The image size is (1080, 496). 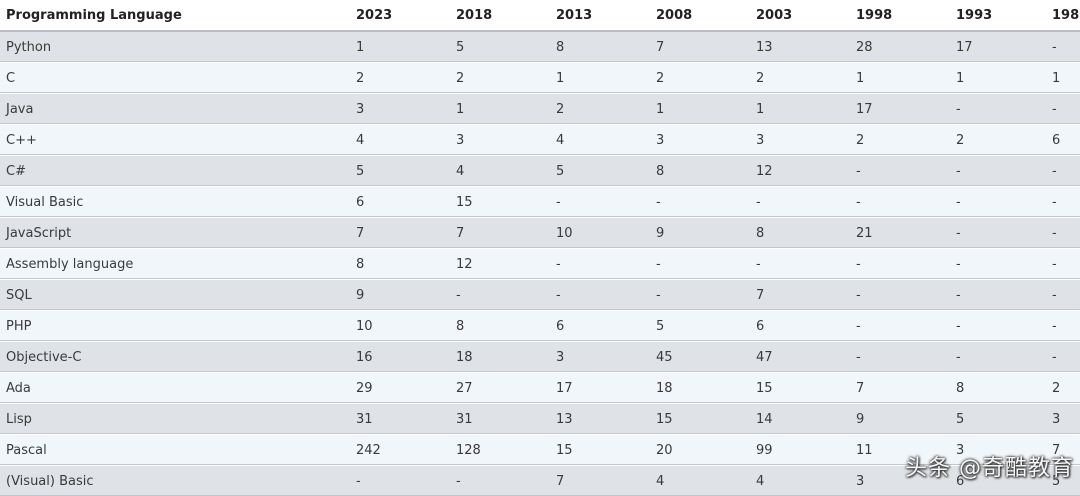 What do you see at coordinates (1000, 47) in the screenshot?
I see `cell-rank-1993: 17` at bounding box center [1000, 47].